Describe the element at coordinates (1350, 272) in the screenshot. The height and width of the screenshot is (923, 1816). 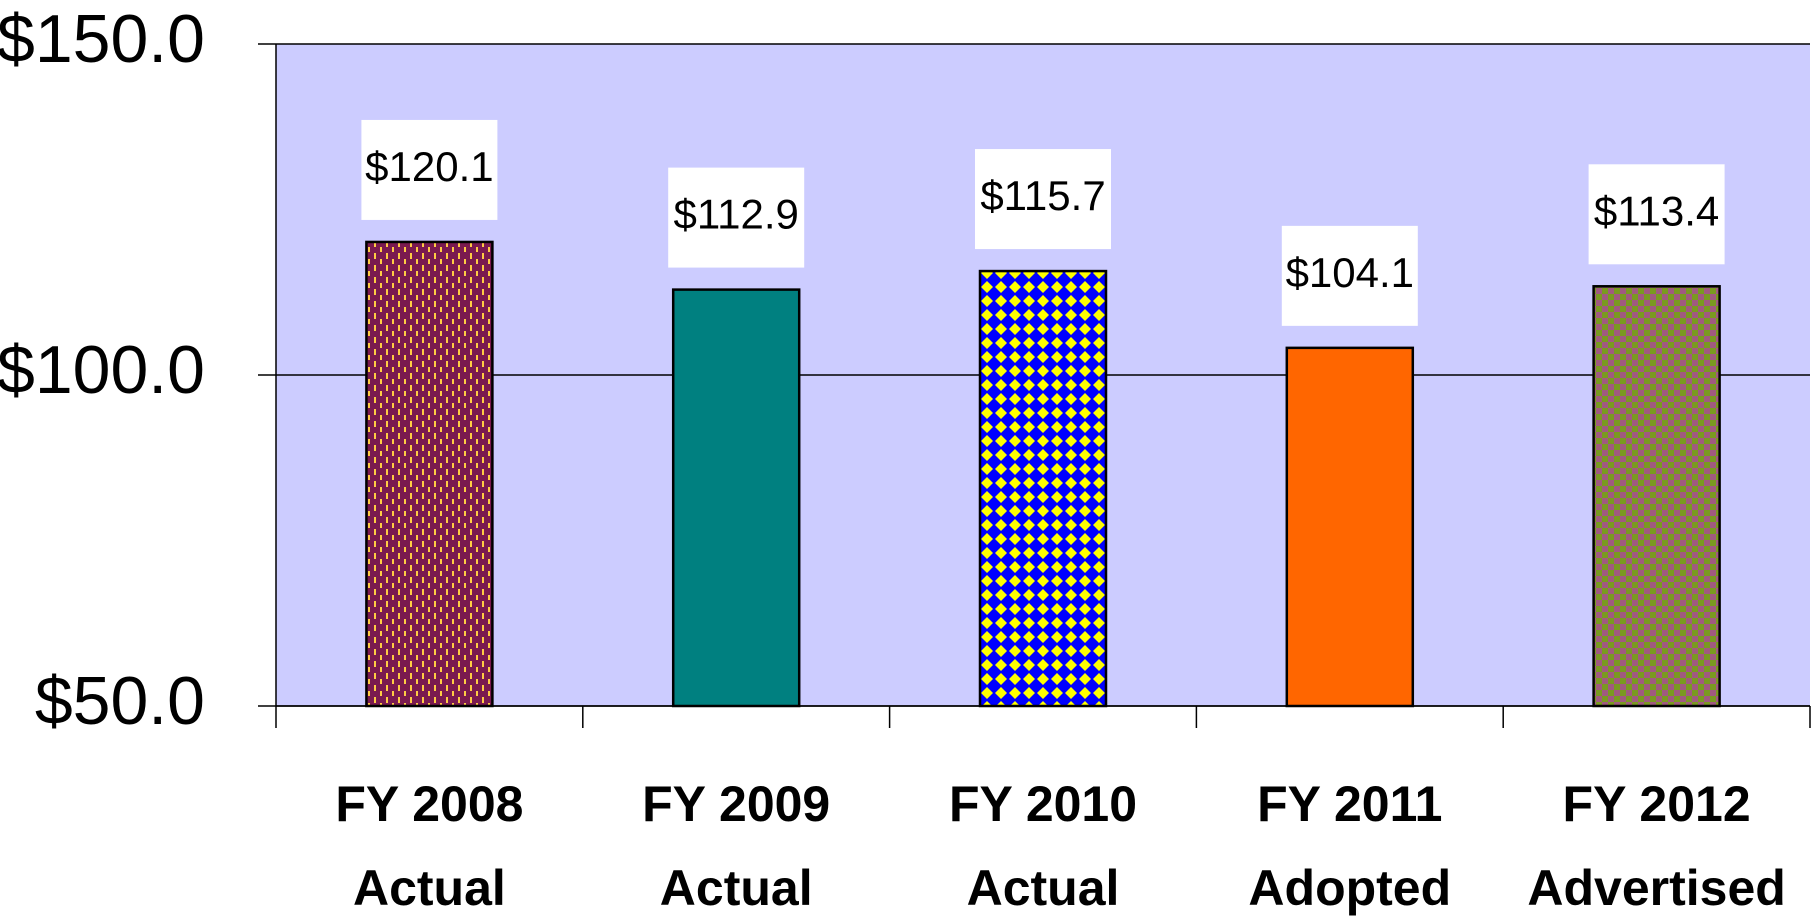
I see `value-label: $104.1` at that location.